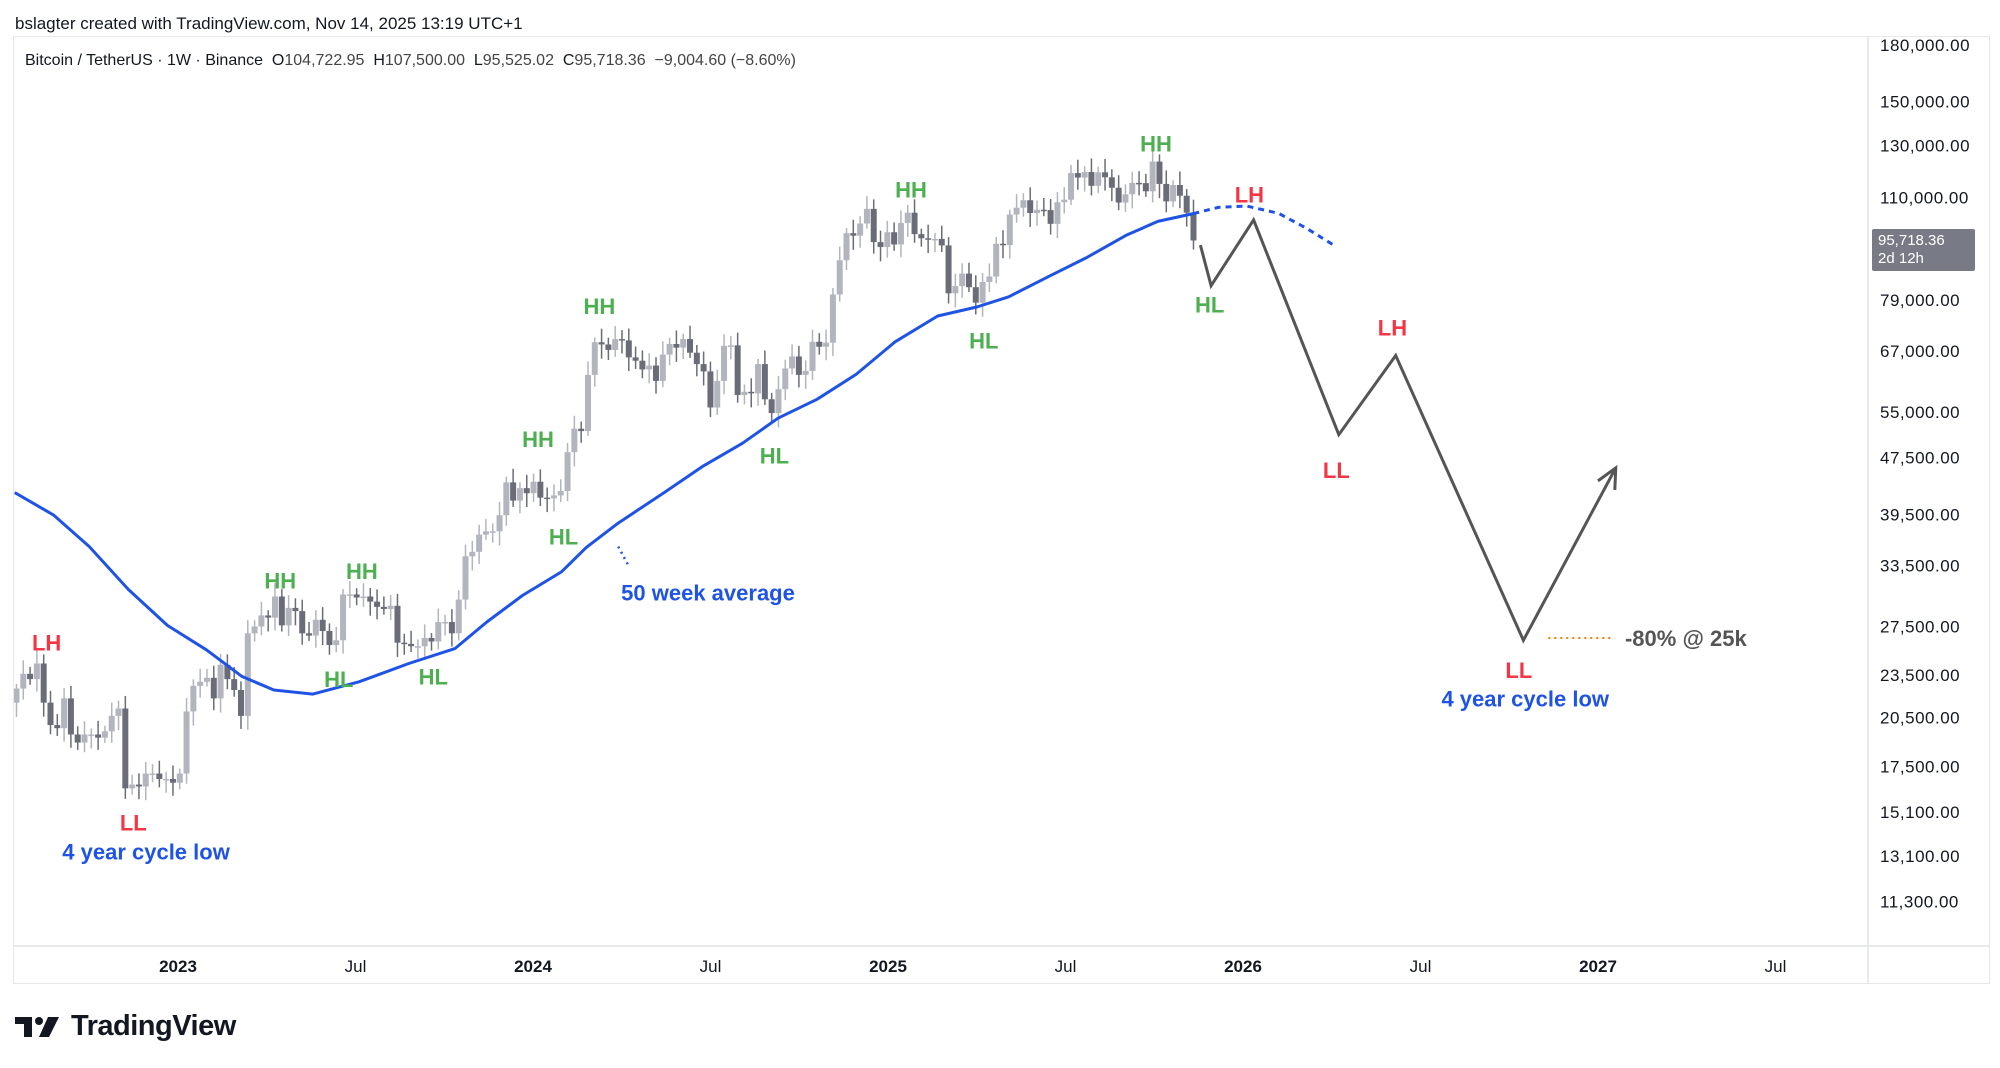 This screenshot has width=2000, height=1068. What do you see at coordinates (125, 1026) in the screenshot?
I see `tradingview-logo: TradingView` at bounding box center [125, 1026].